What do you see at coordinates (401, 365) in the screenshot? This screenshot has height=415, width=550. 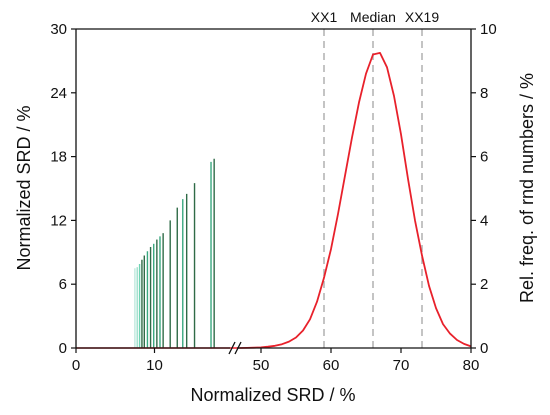 I see `x-tick-label-4: 70` at bounding box center [401, 365].